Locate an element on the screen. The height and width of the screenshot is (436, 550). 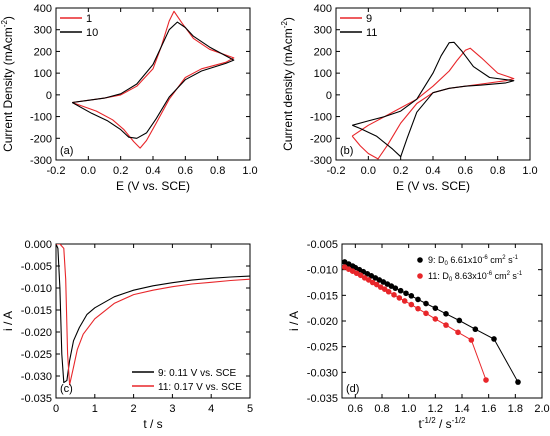
legend-name: 9: D is located at coordinates (436, 260).